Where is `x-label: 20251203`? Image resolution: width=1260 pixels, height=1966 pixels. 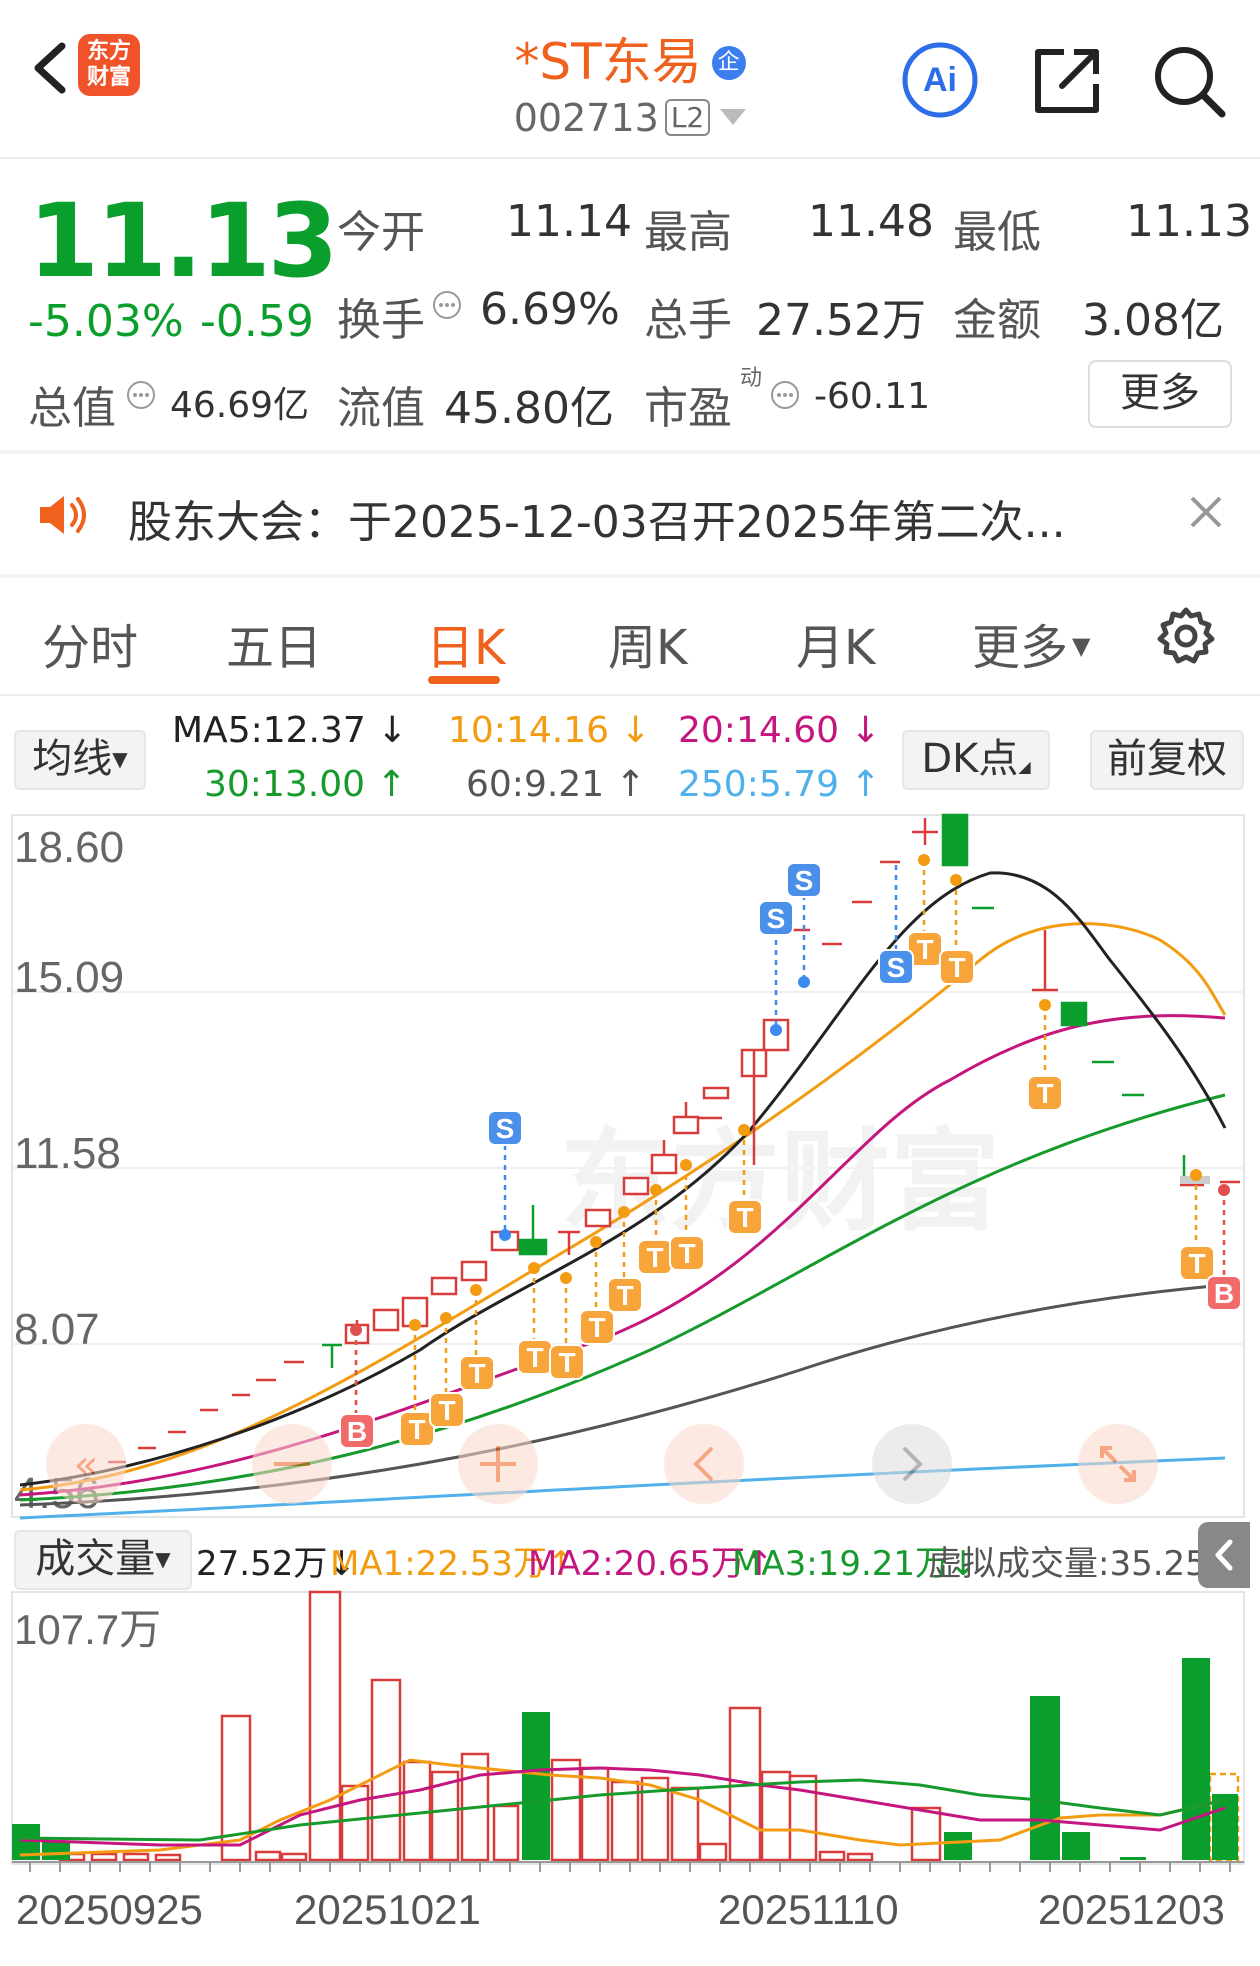 x-label: 20251203 is located at coordinates (1131, 1909).